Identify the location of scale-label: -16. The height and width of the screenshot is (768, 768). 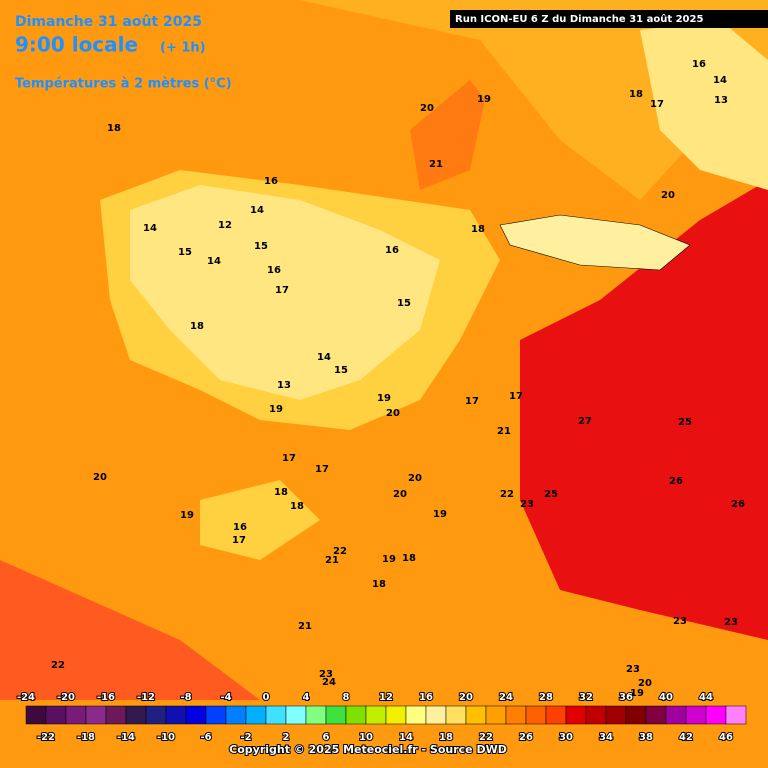
(106, 697).